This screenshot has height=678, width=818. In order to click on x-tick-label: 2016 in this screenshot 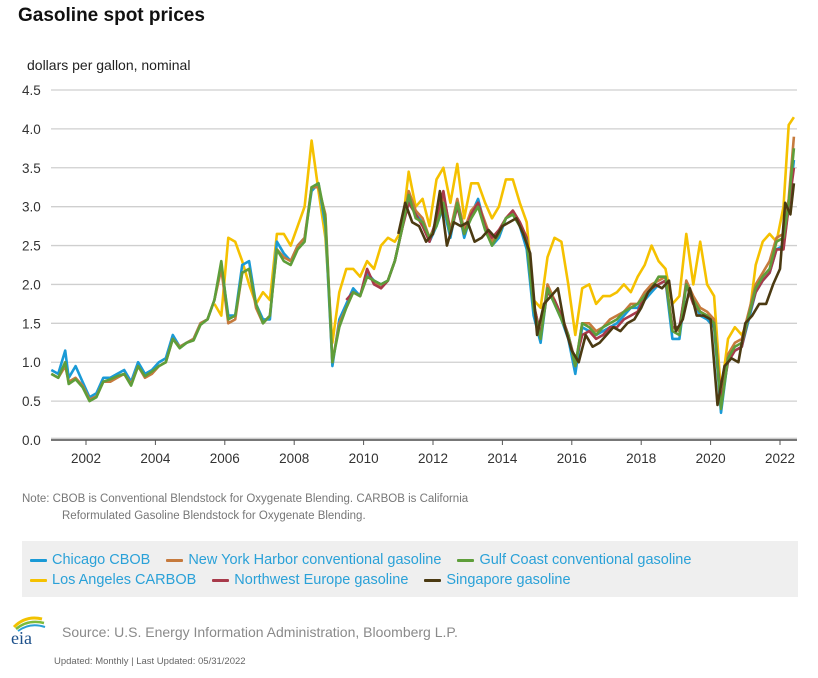, I will do `click(572, 458)`.